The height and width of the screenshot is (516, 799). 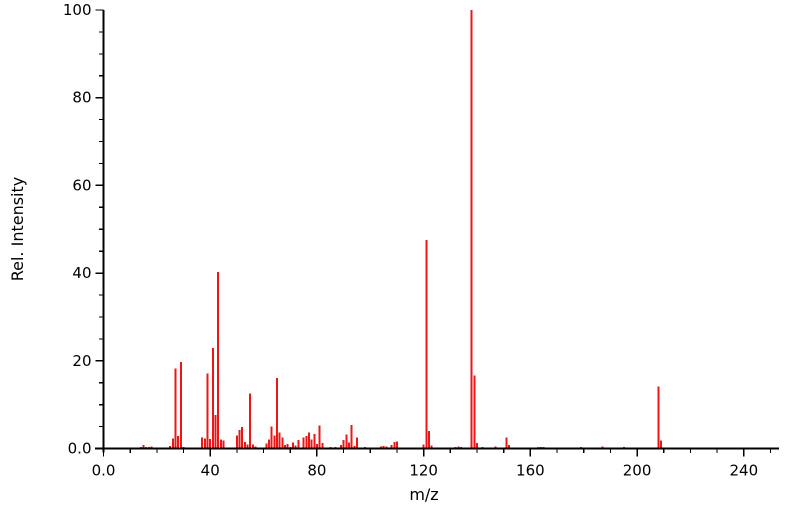 What do you see at coordinates (80, 449) in the screenshot?
I see `y-tick-label: 0.0` at bounding box center [80, 449].